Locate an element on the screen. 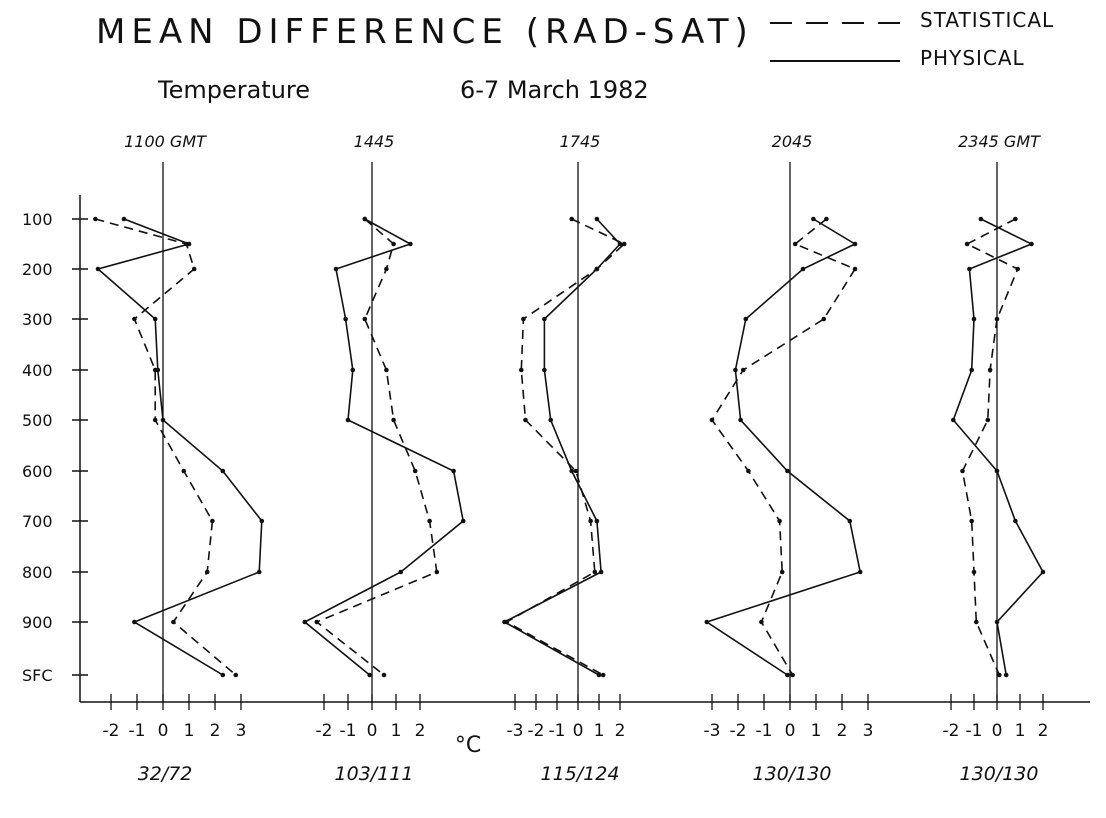  x-unit-label: °C is located at coordinates (468, 745).